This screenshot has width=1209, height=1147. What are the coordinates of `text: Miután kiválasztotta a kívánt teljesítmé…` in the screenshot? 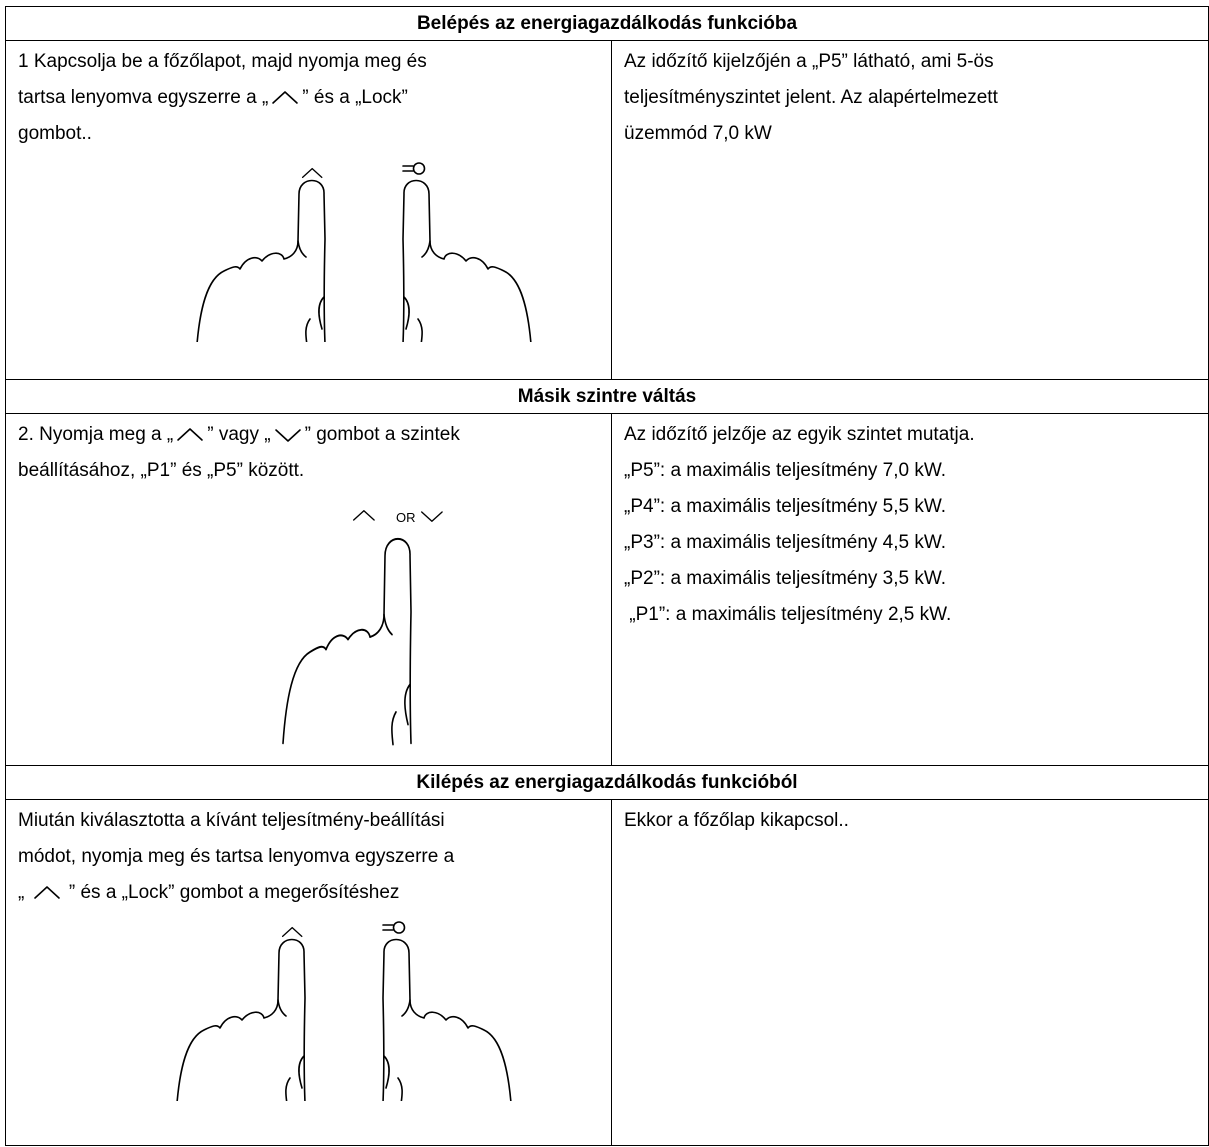 It's located at (231, 820).